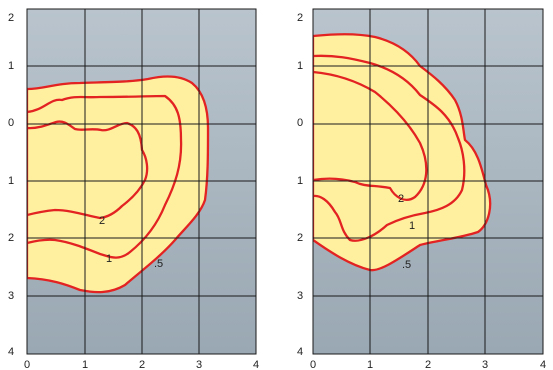  I want to click on right-contour-label-2: 2, so click(401, 199).